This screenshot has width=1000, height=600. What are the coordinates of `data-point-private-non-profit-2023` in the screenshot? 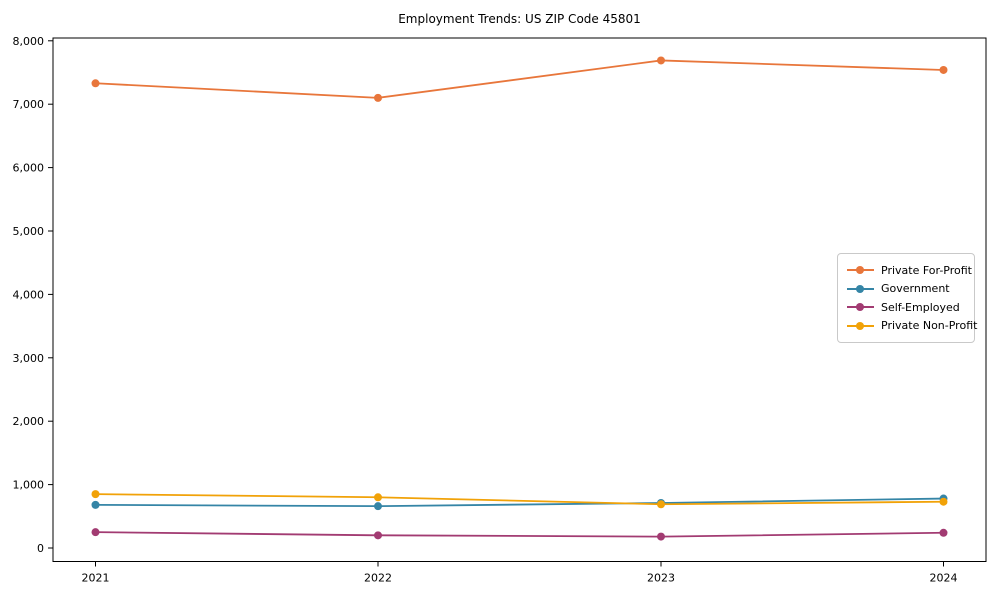 It's located at (661, 504).